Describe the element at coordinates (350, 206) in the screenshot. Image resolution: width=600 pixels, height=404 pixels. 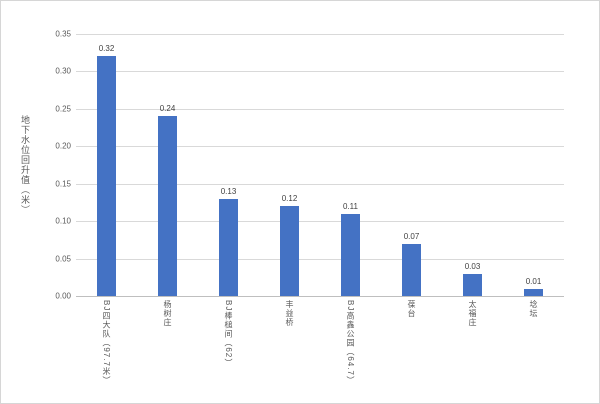
I see `bar-value-label: 0.11` at that location.